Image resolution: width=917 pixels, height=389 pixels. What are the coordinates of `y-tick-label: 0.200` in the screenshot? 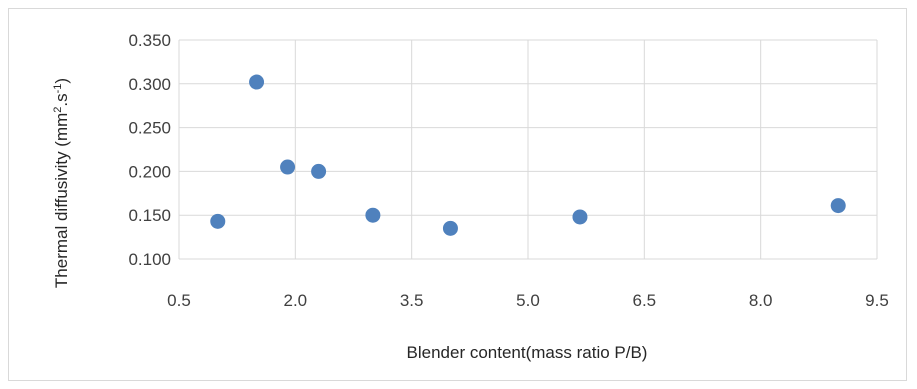 It's located at (149, 171).